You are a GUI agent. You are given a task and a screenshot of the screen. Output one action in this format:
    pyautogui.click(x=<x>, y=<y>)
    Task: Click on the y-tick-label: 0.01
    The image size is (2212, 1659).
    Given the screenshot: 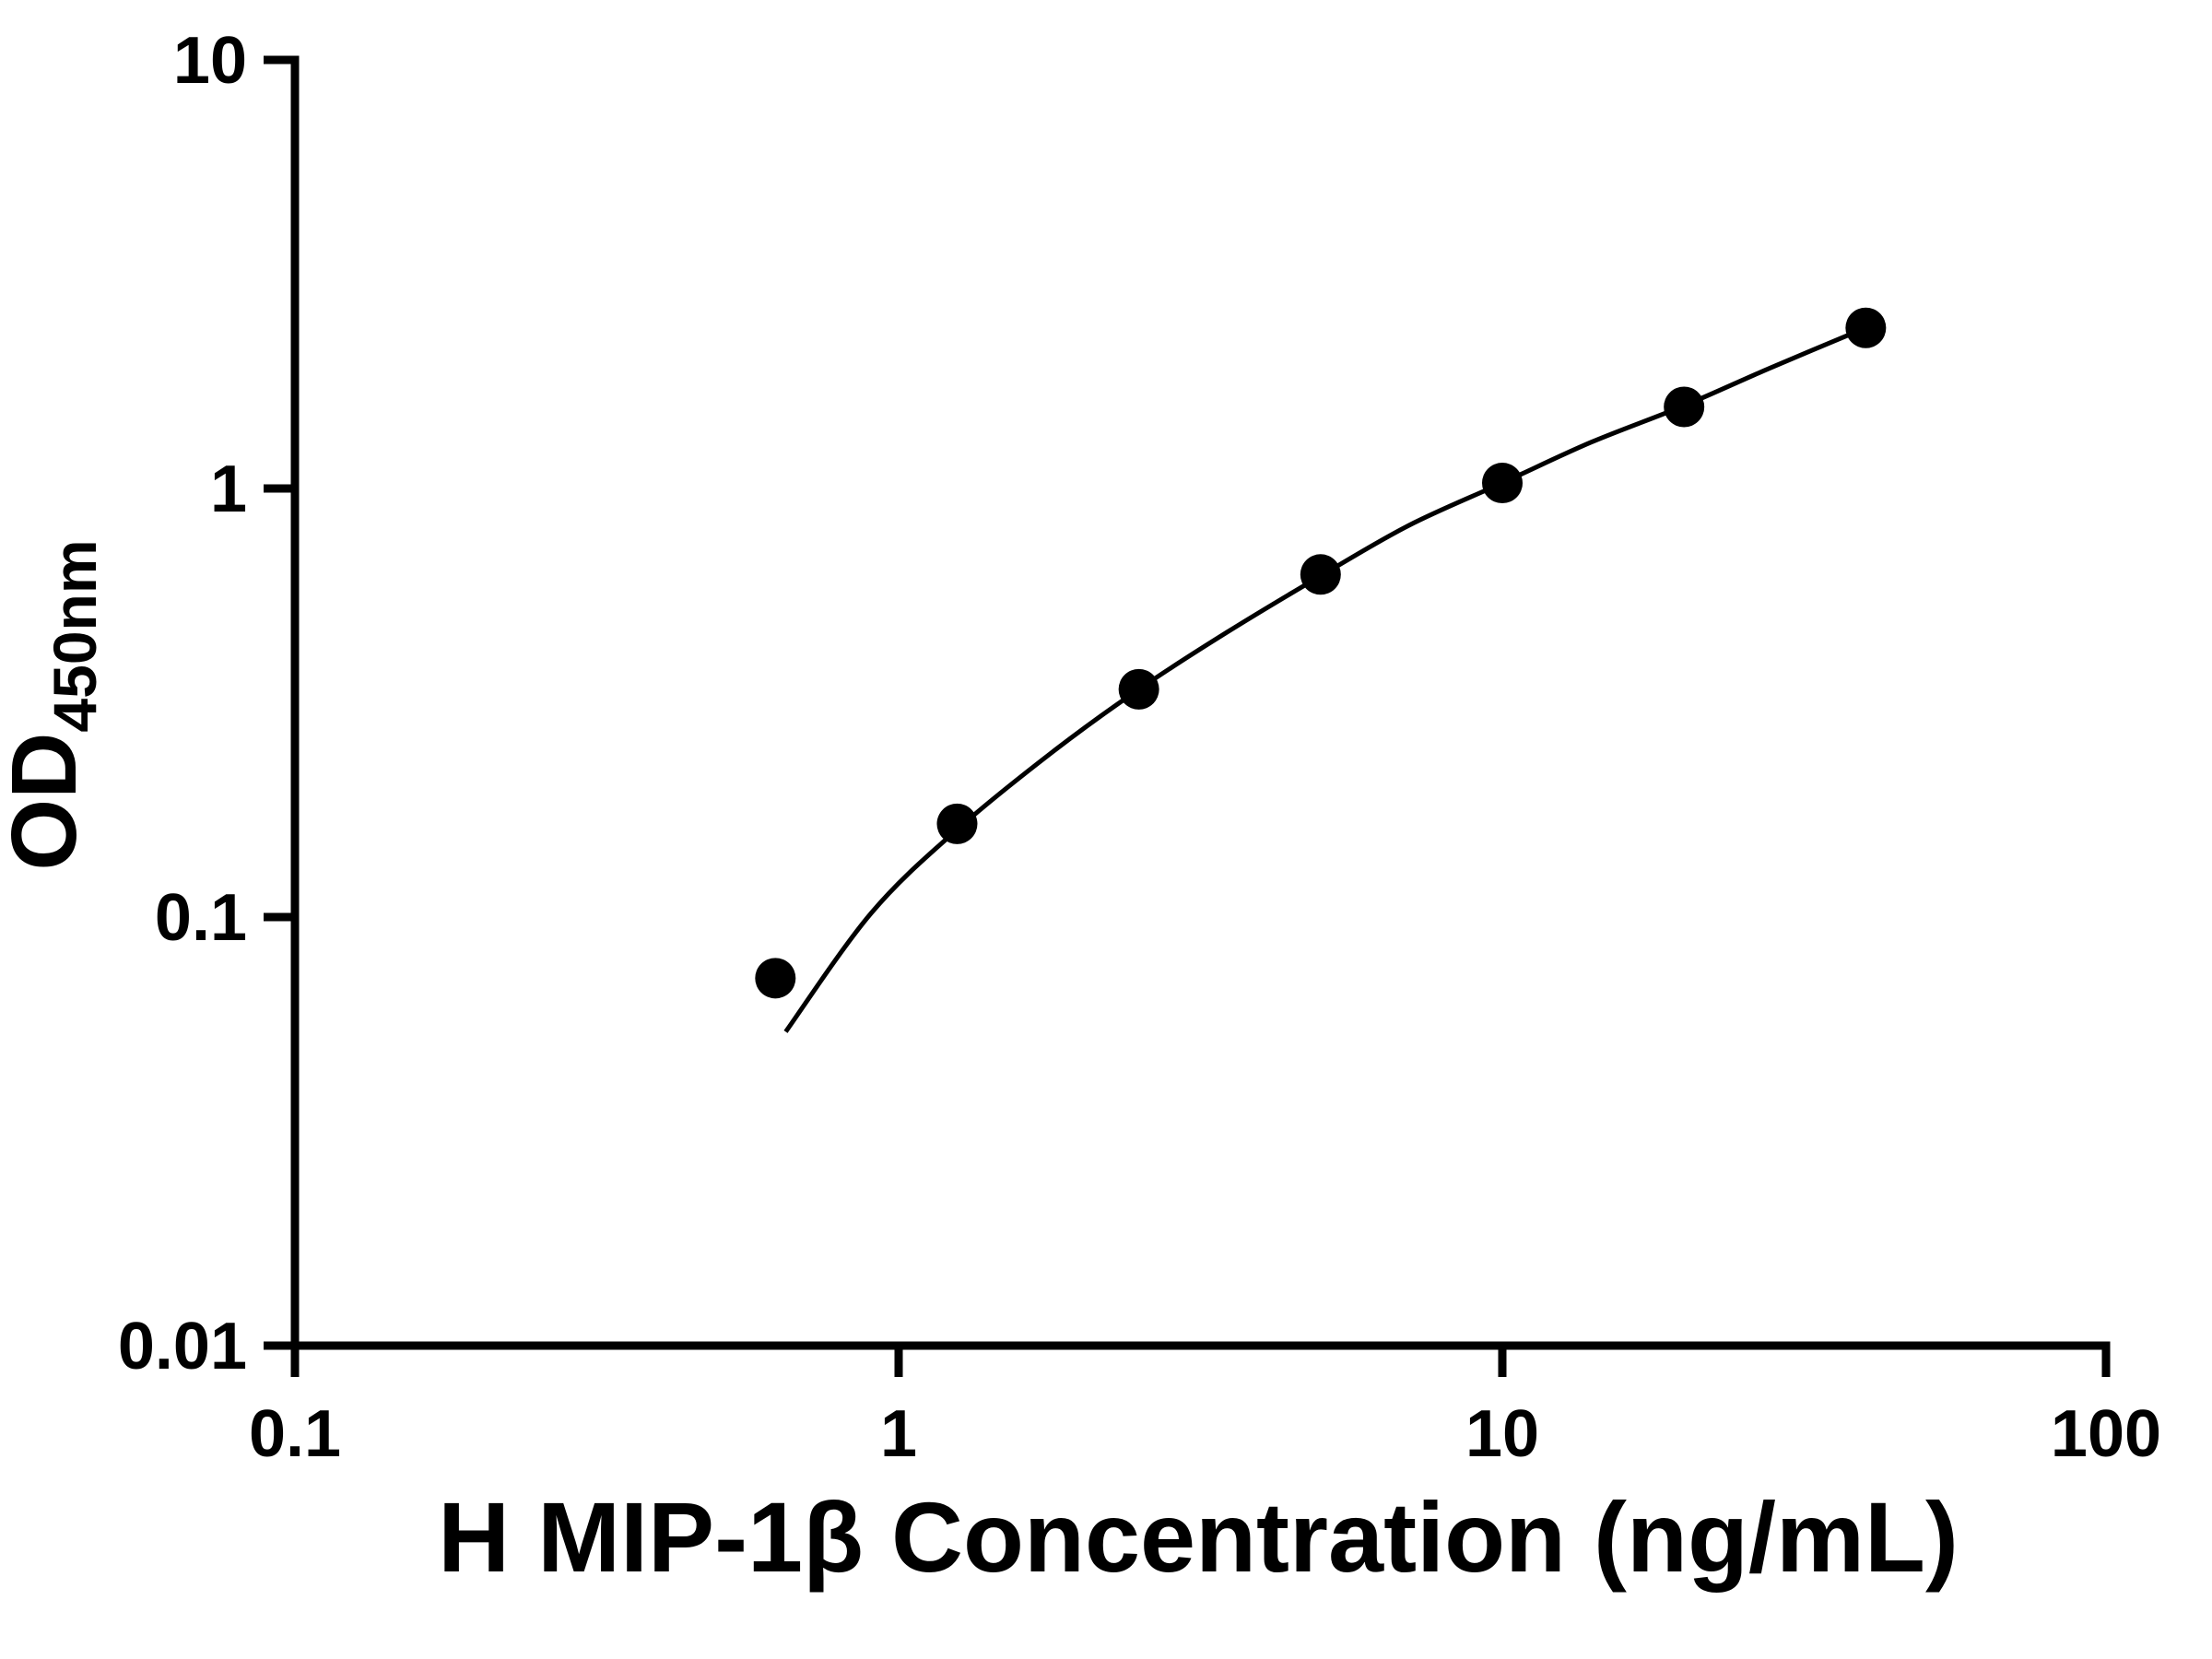 What is the action you would take?
    pyautogui.click(x=182, y=1346)
    